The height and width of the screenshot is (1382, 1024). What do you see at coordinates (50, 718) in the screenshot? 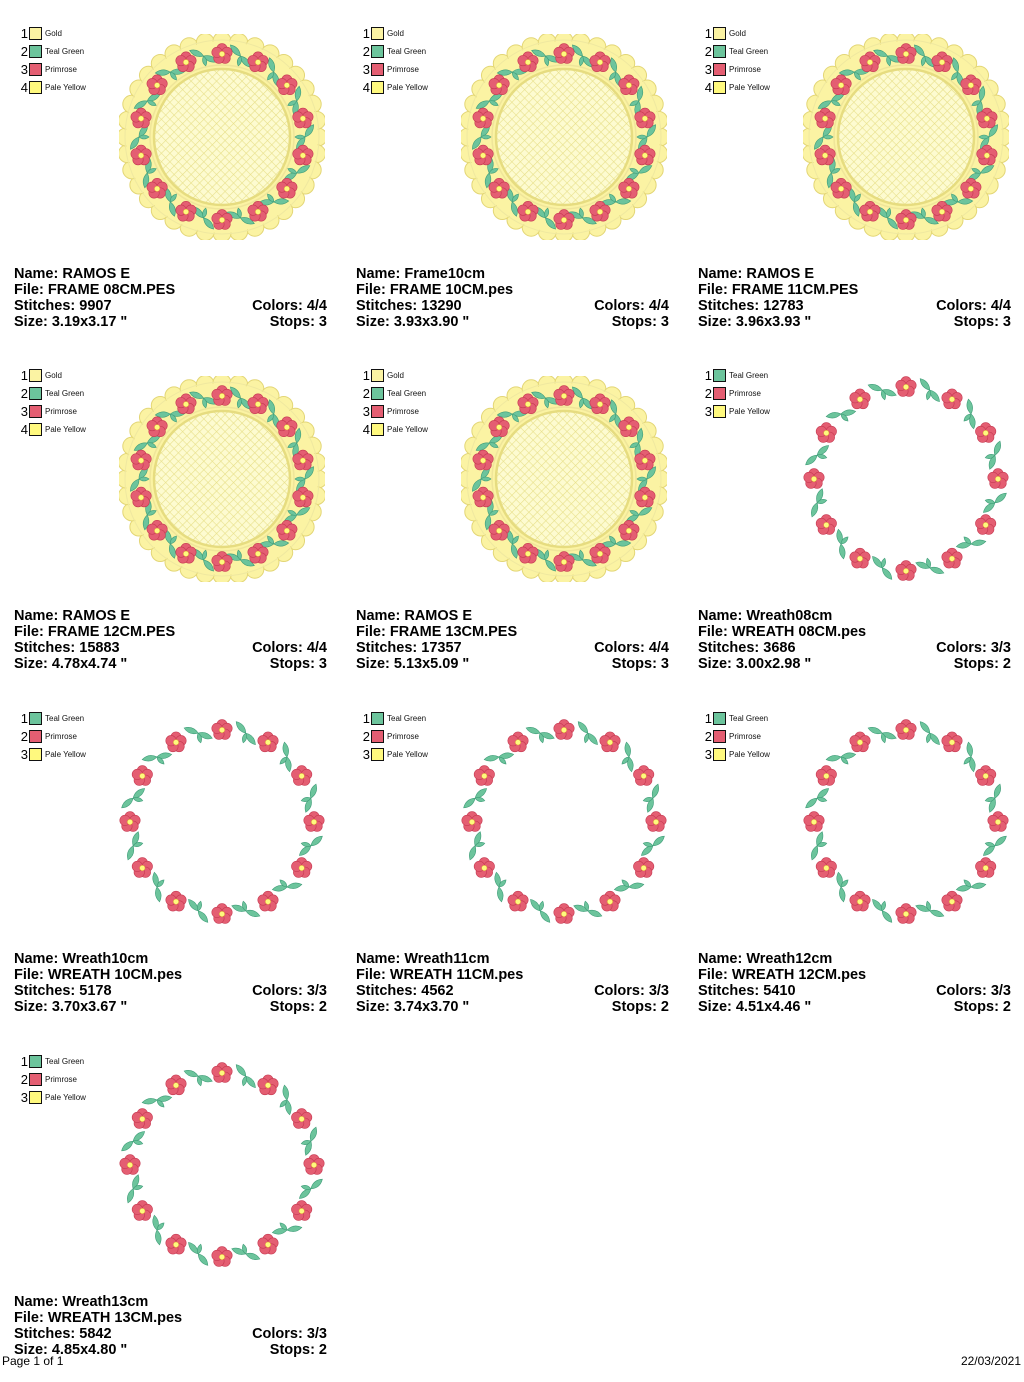
I see `legend-item: 1 Teal Green` at bounding box center [50, 718].